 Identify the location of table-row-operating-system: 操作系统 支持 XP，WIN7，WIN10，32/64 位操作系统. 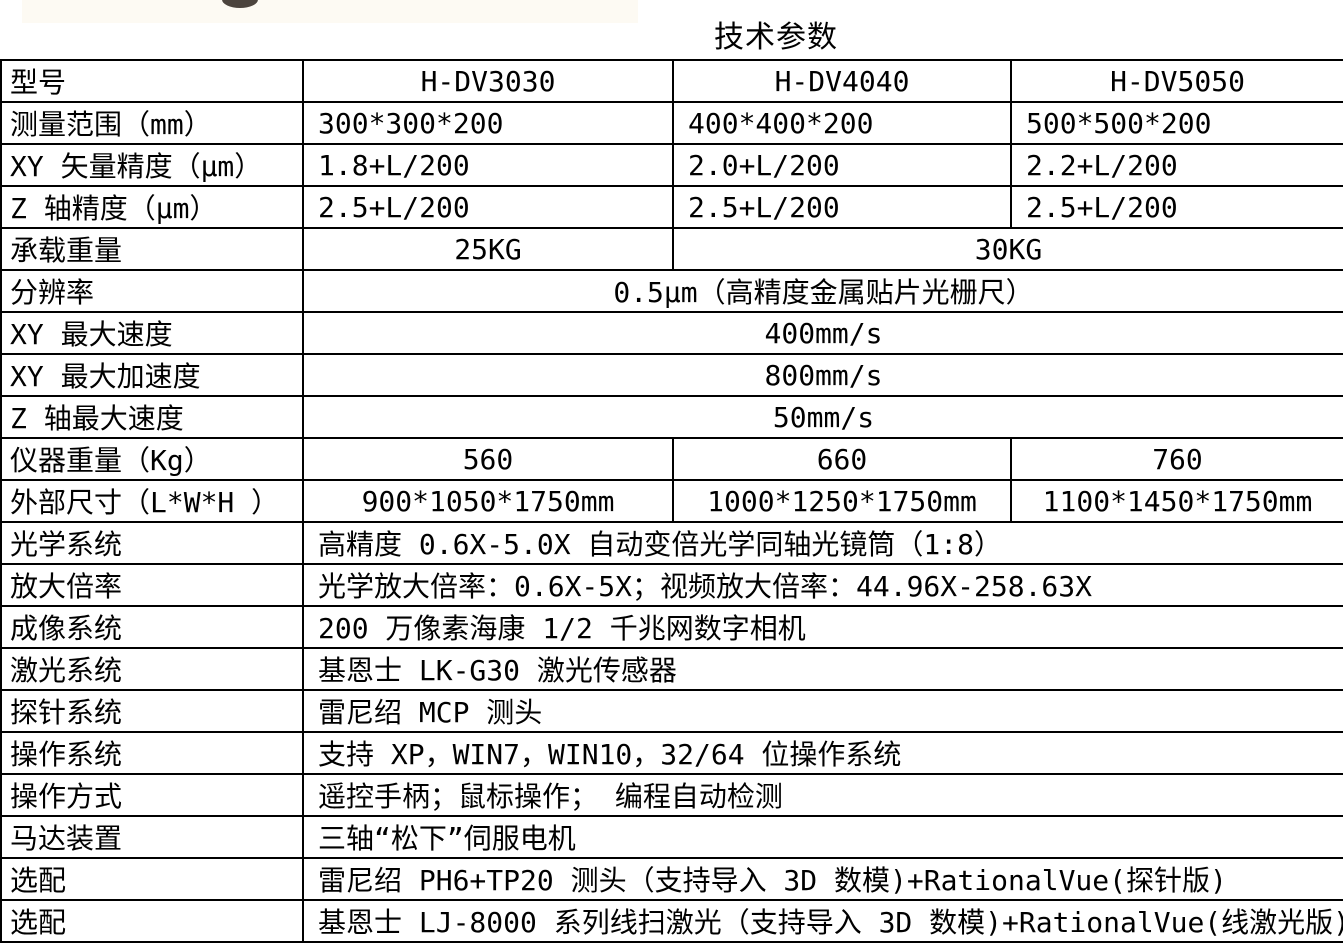
(671, 753).